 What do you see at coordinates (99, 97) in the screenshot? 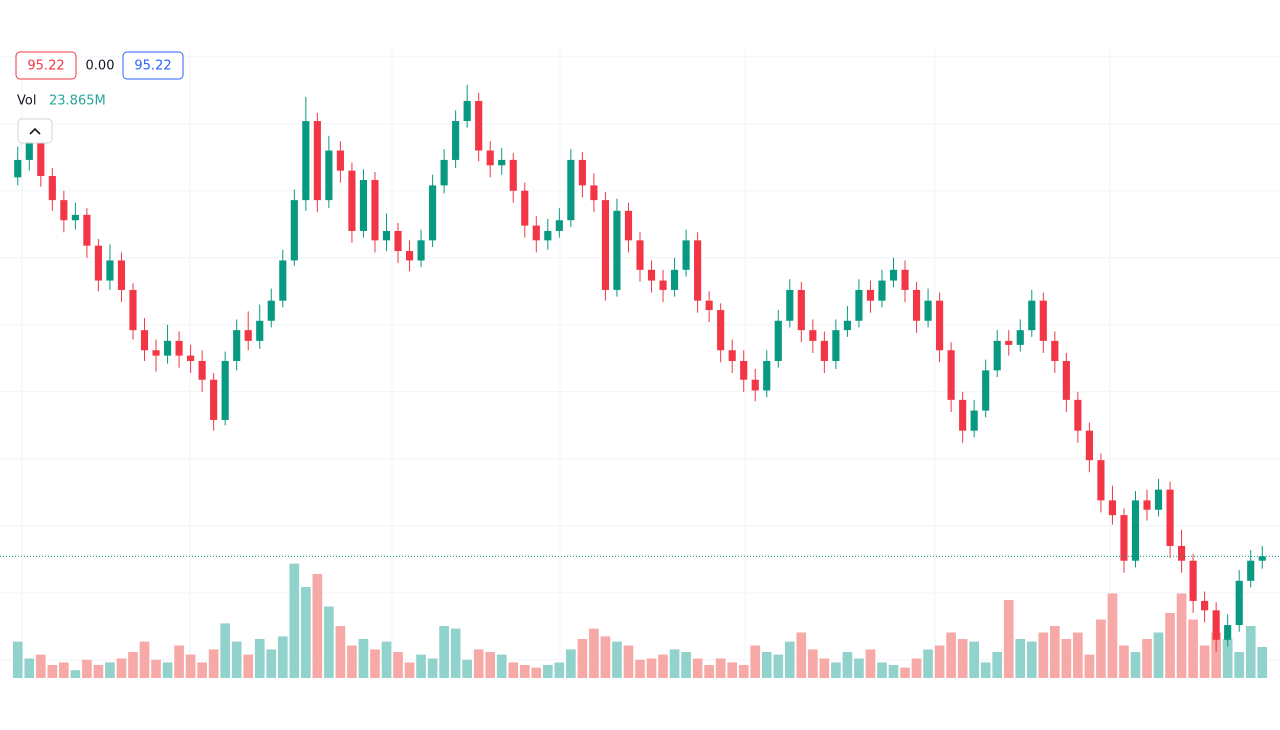
I see `legend: 95.22 0.00 95.22 Vol 23.865M` at bounding box center [99, 97].